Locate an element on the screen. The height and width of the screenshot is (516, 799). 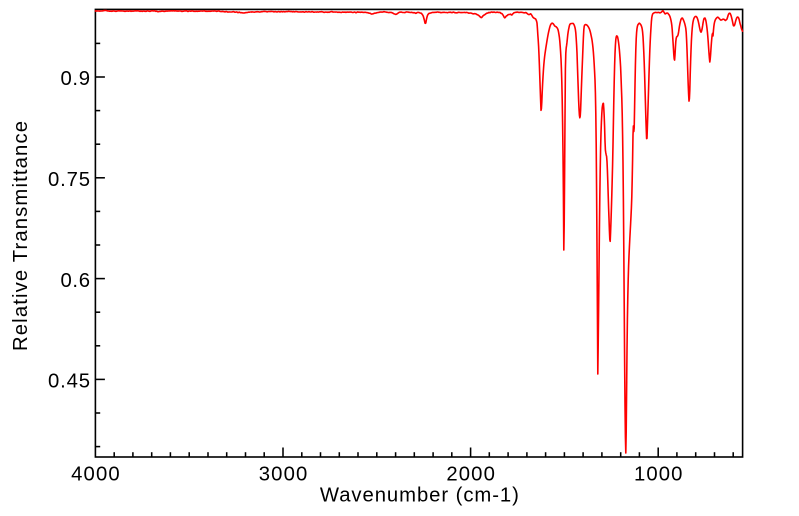
svg-text: 0.6 is located at coordinates (76, 281).